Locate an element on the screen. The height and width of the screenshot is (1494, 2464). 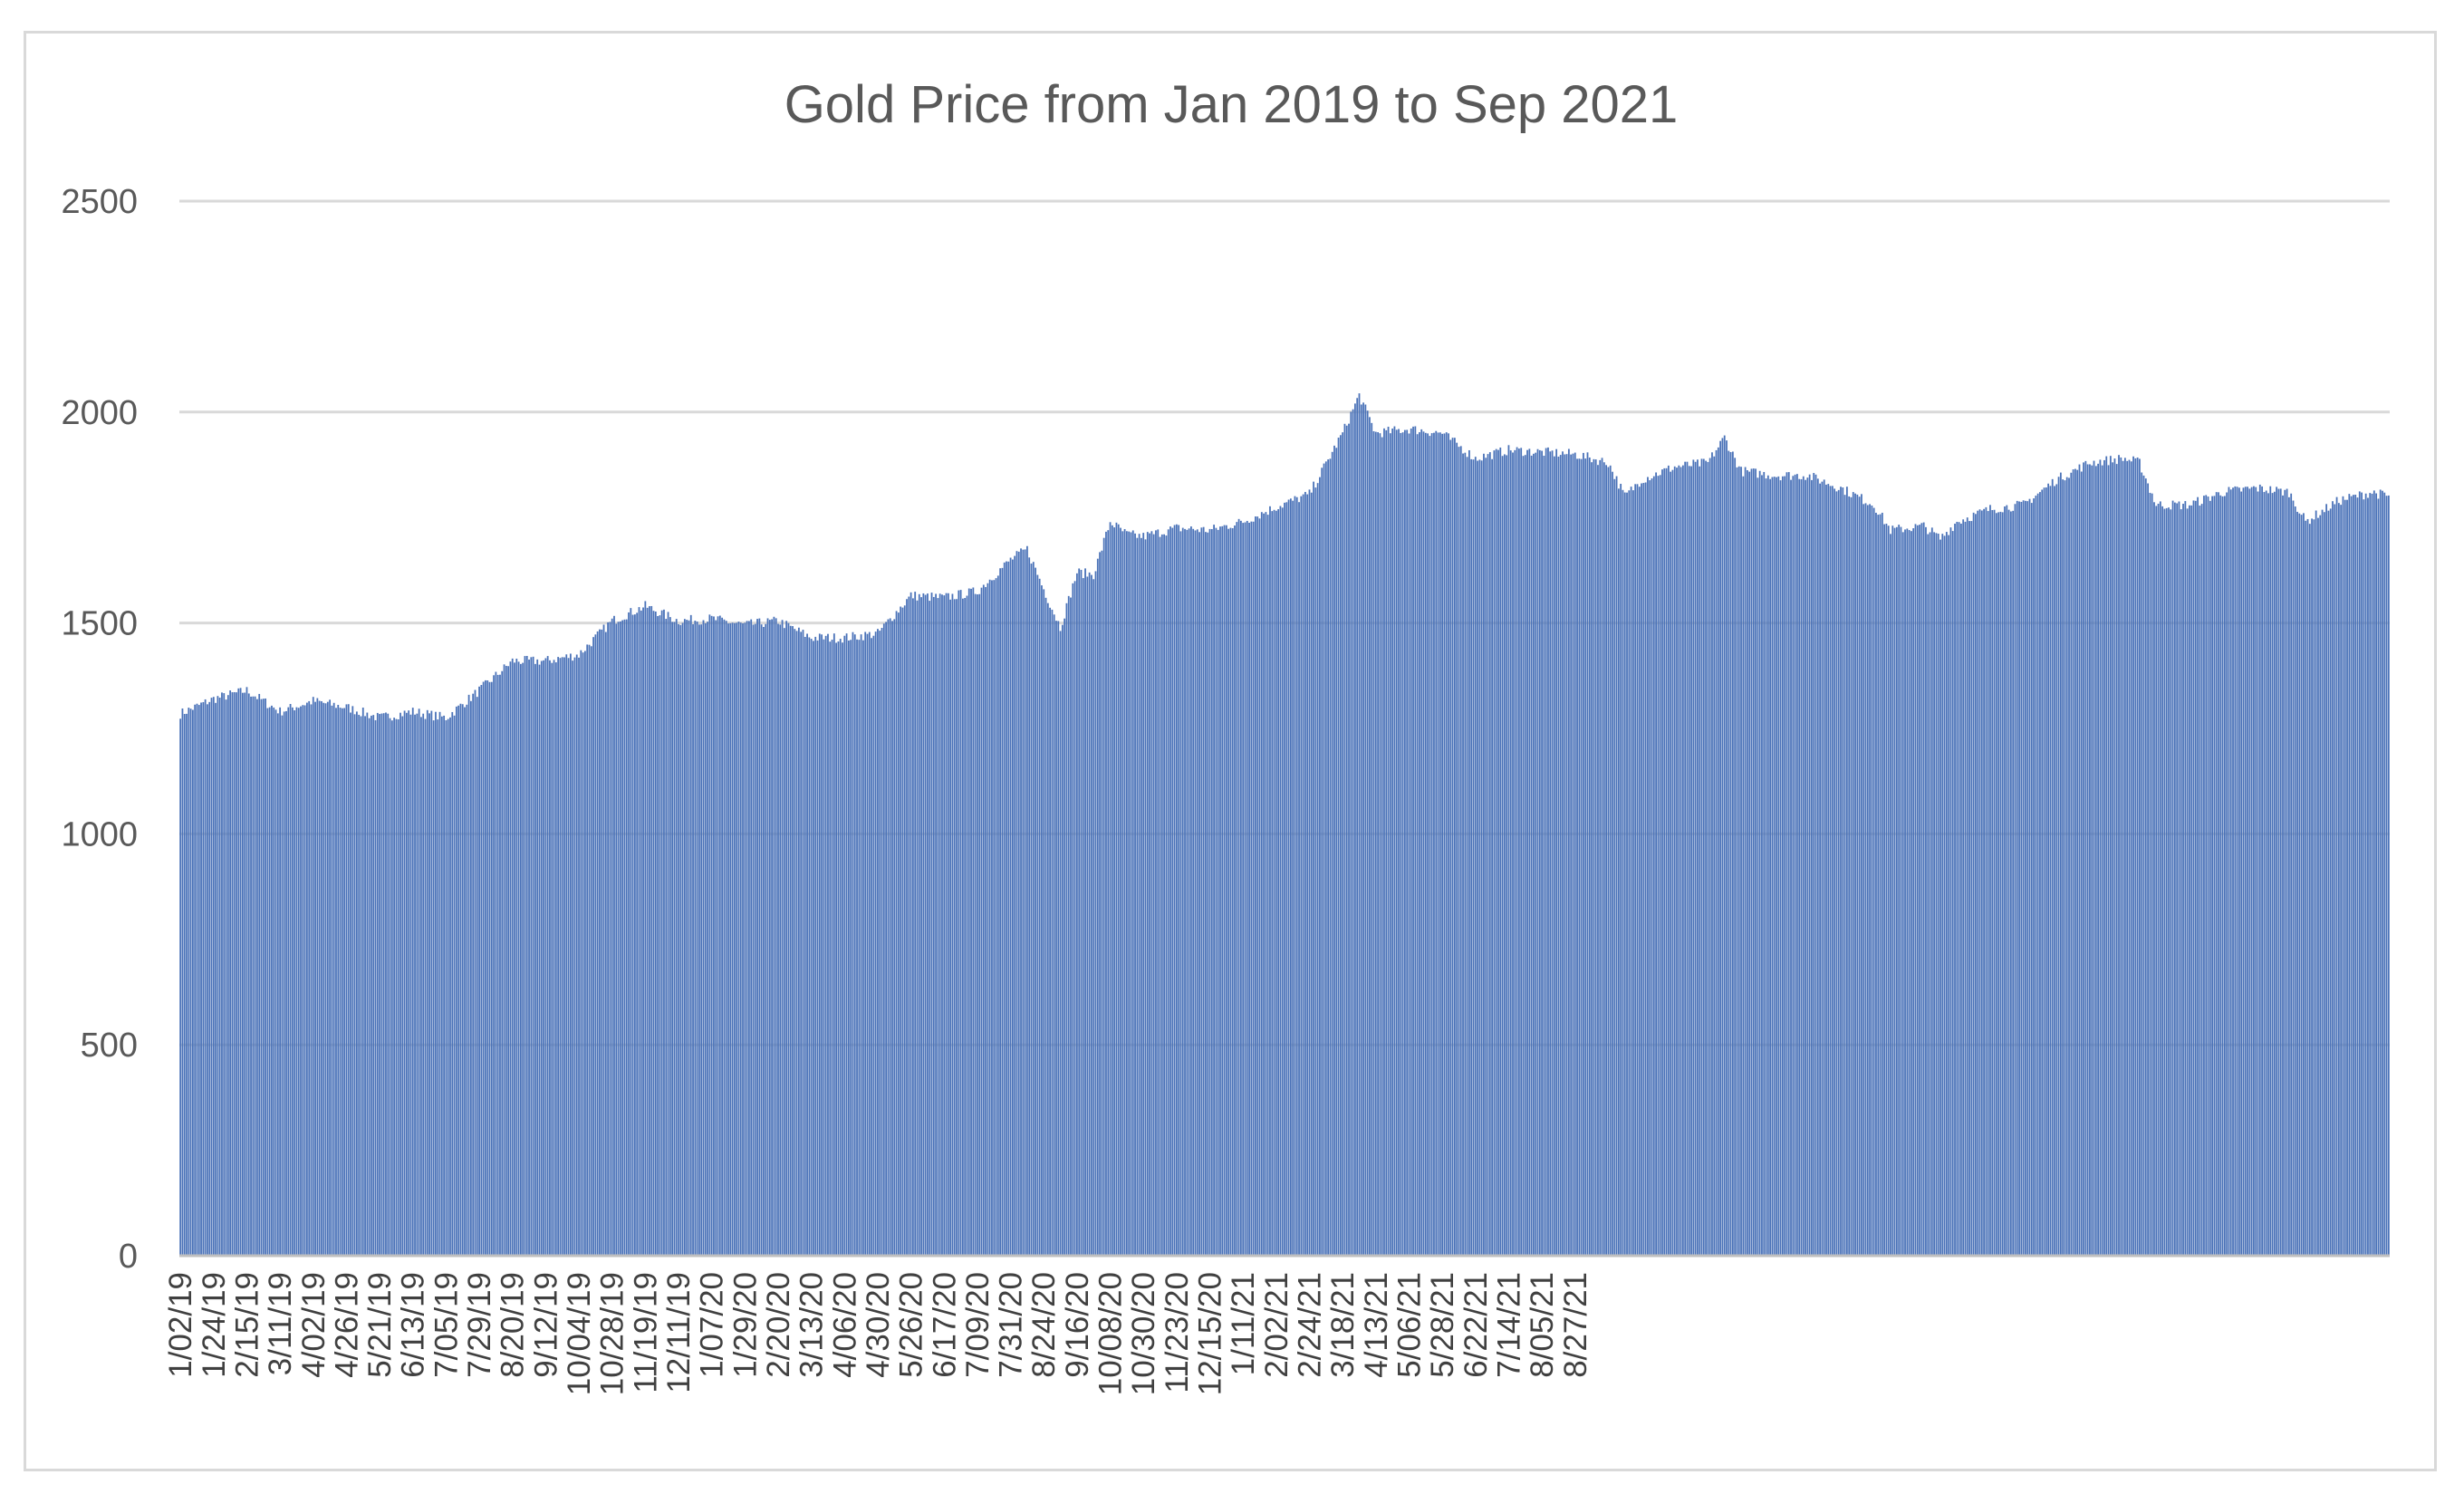
x-tick-label: 4/30/20 is located at coordinates (878, 1325).